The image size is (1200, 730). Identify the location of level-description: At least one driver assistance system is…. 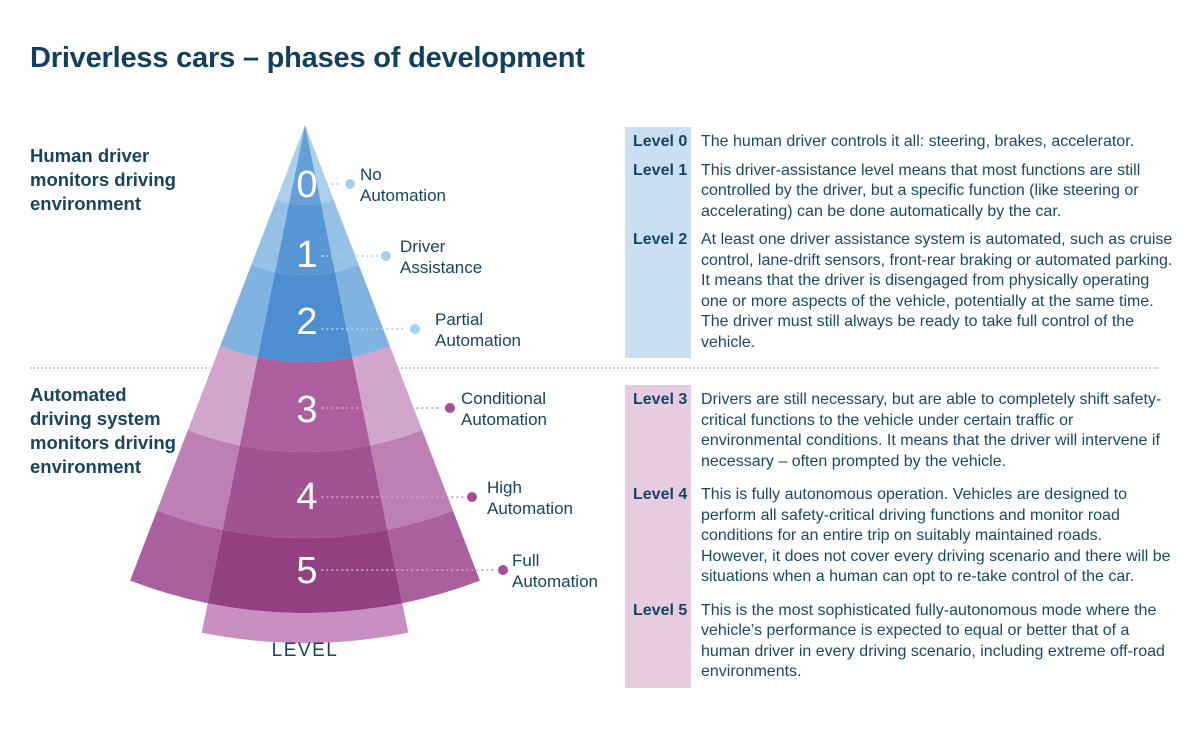
(937, 291).